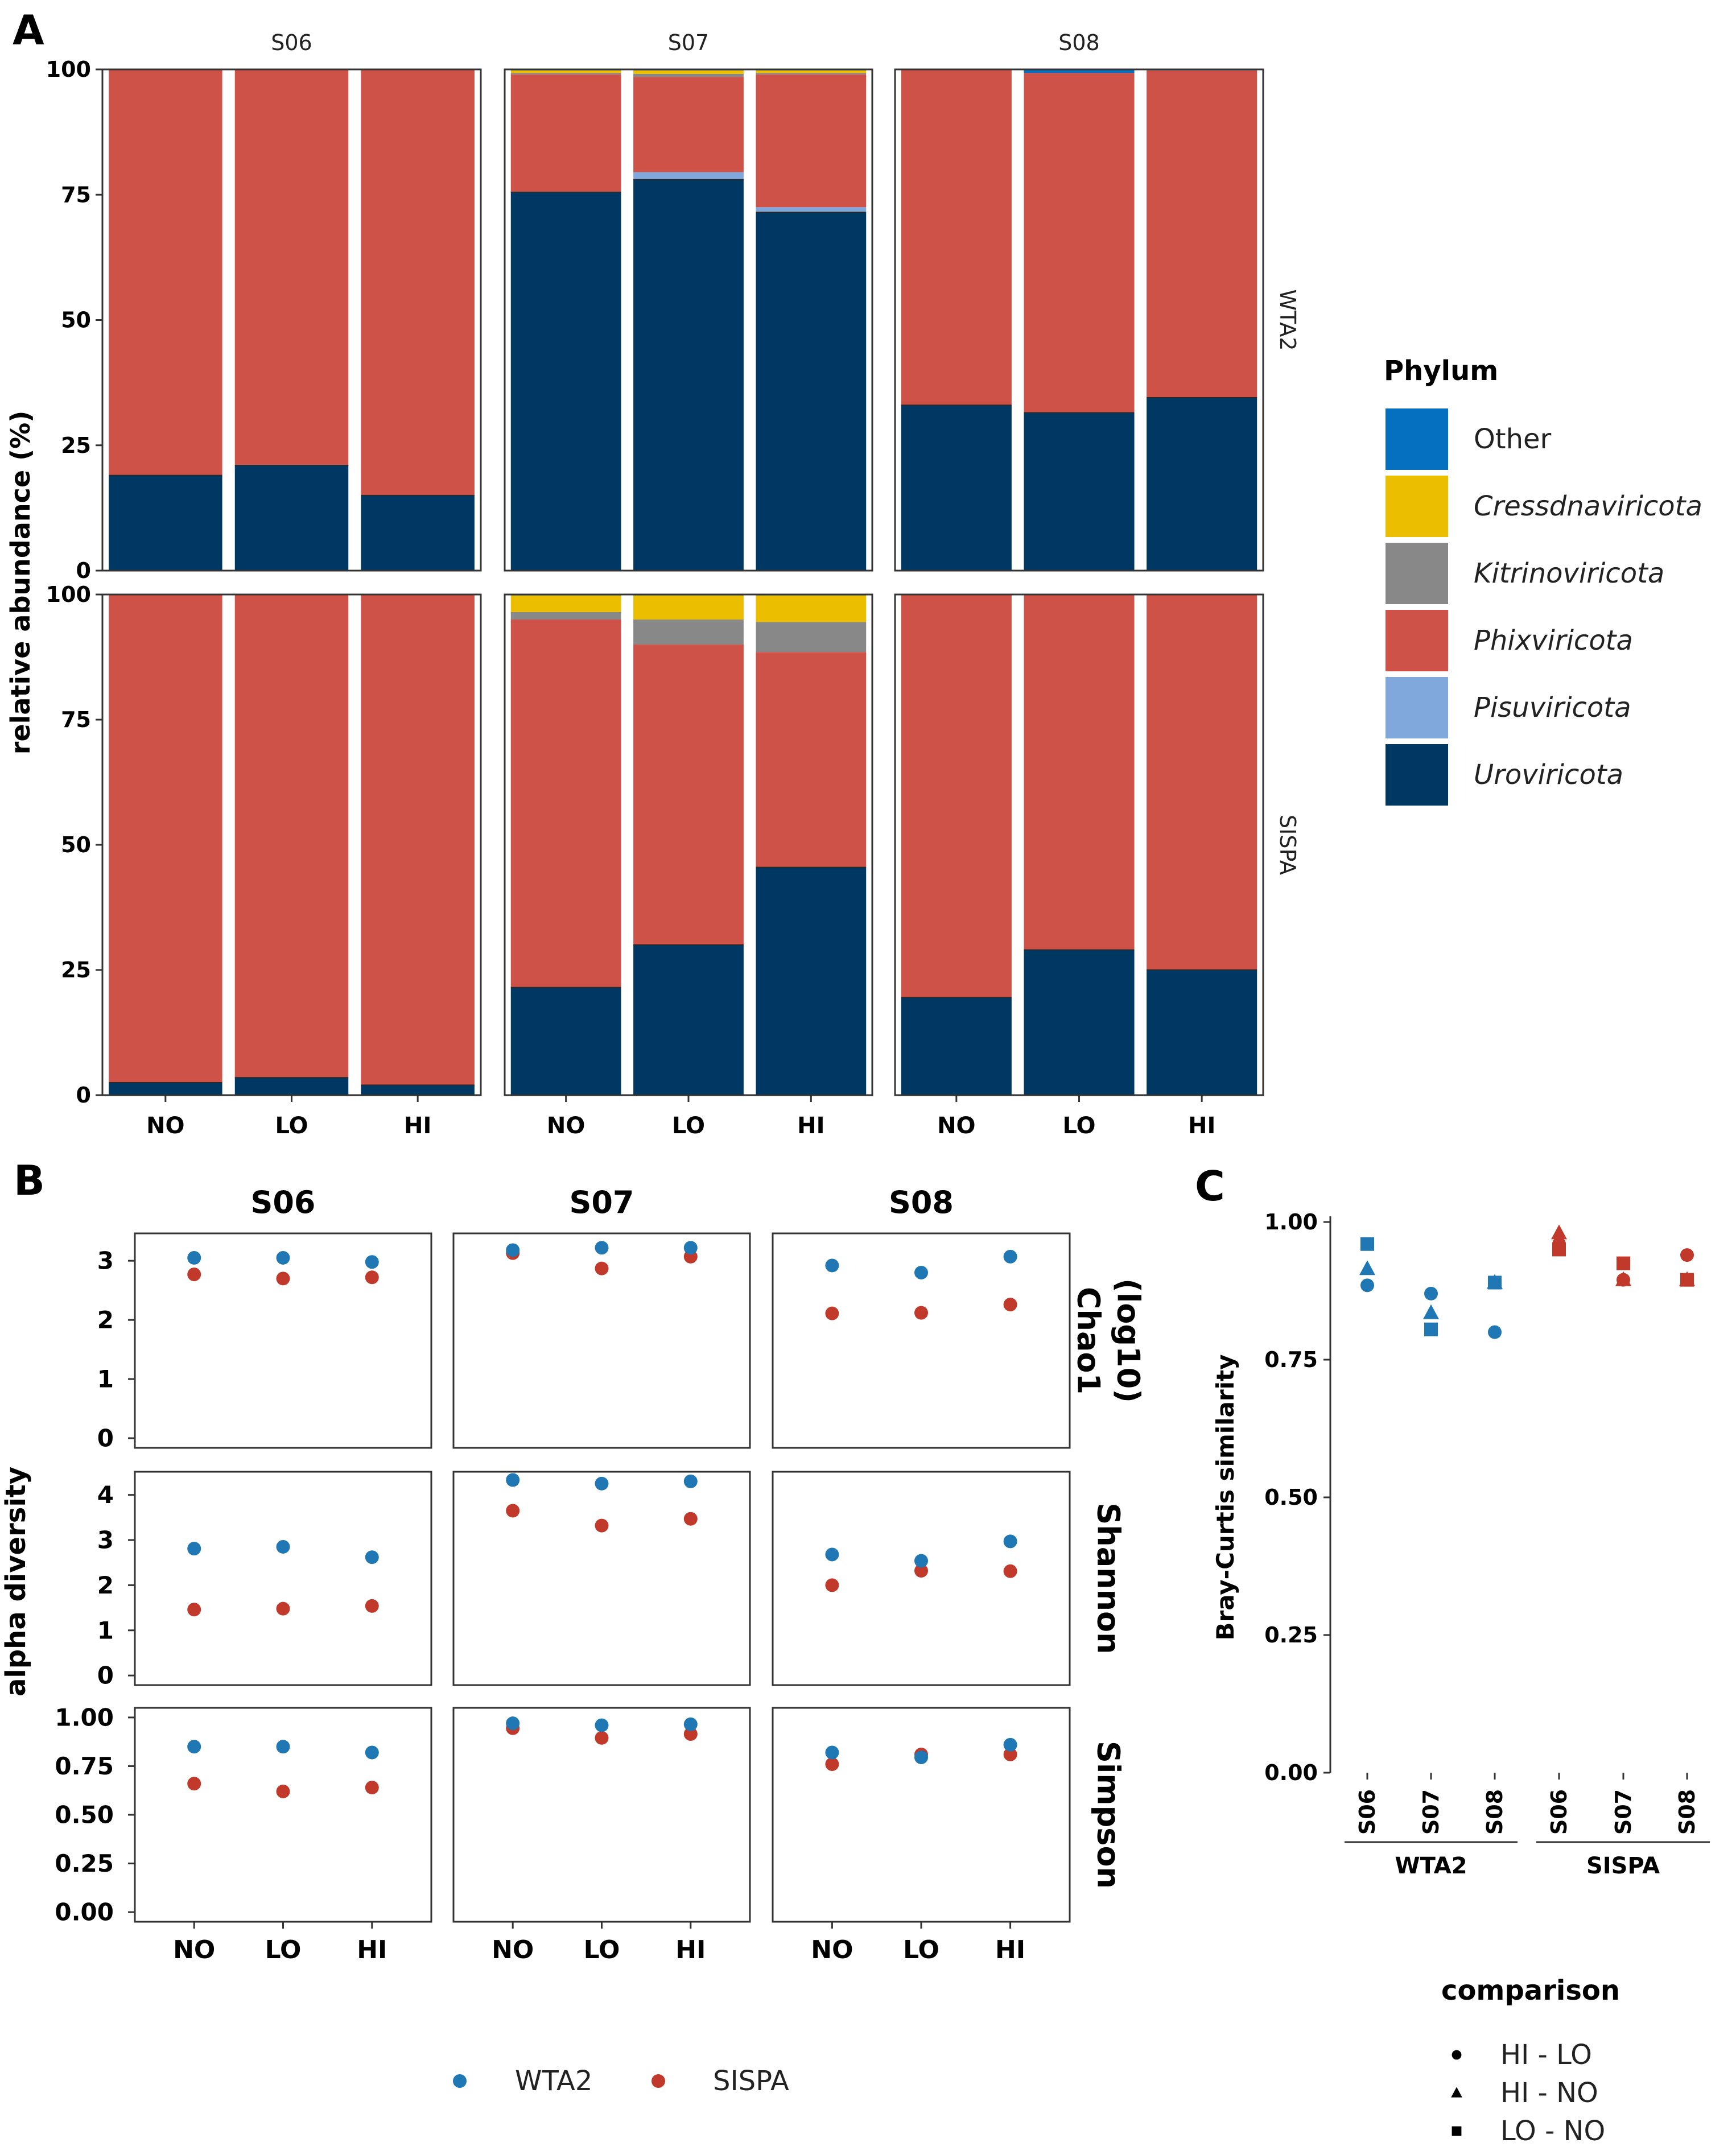  I want to click on legend-label: Uroviricota, so click(1548, 775).